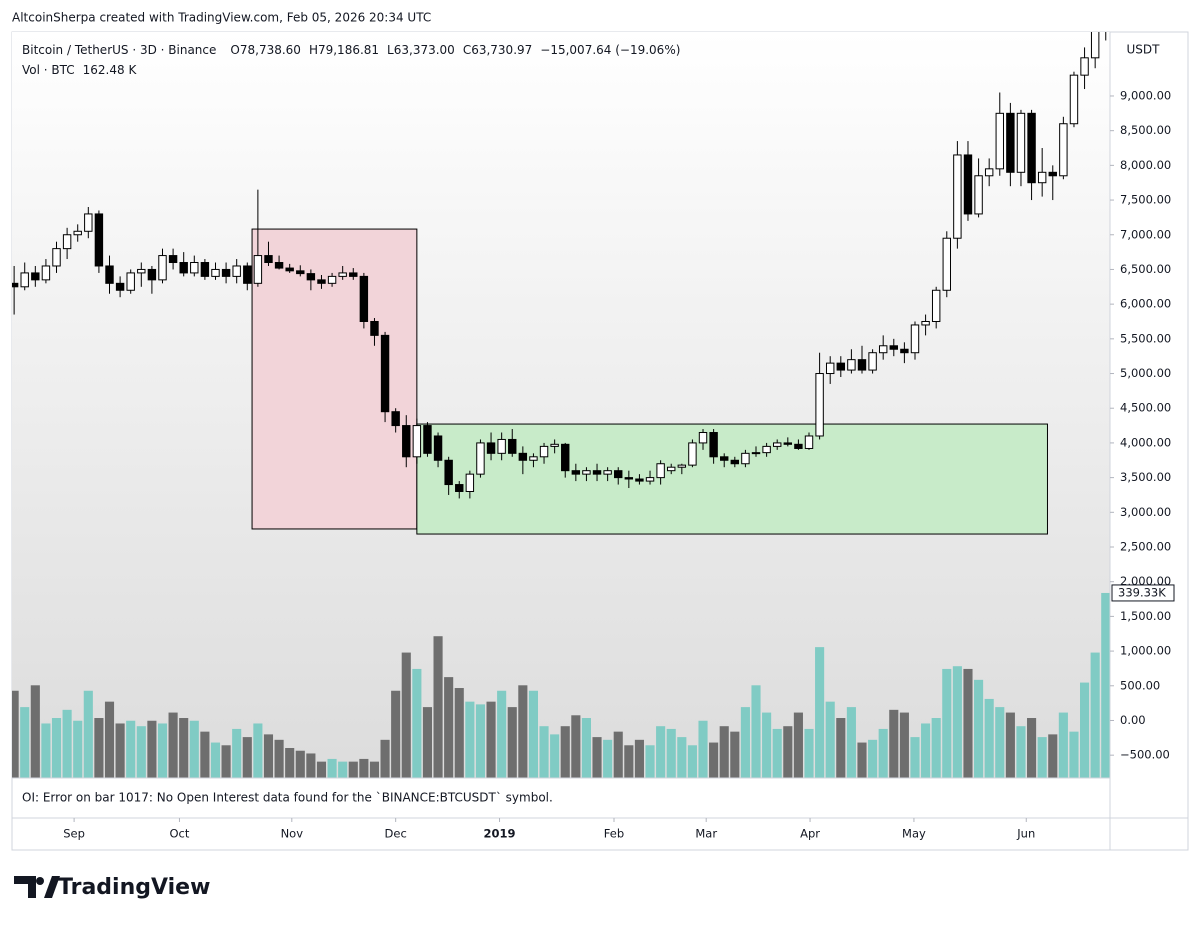 This screenshot has height=925, width=1200. I want to click on y-tick-label: 4,500.00, so click(1145, 408).